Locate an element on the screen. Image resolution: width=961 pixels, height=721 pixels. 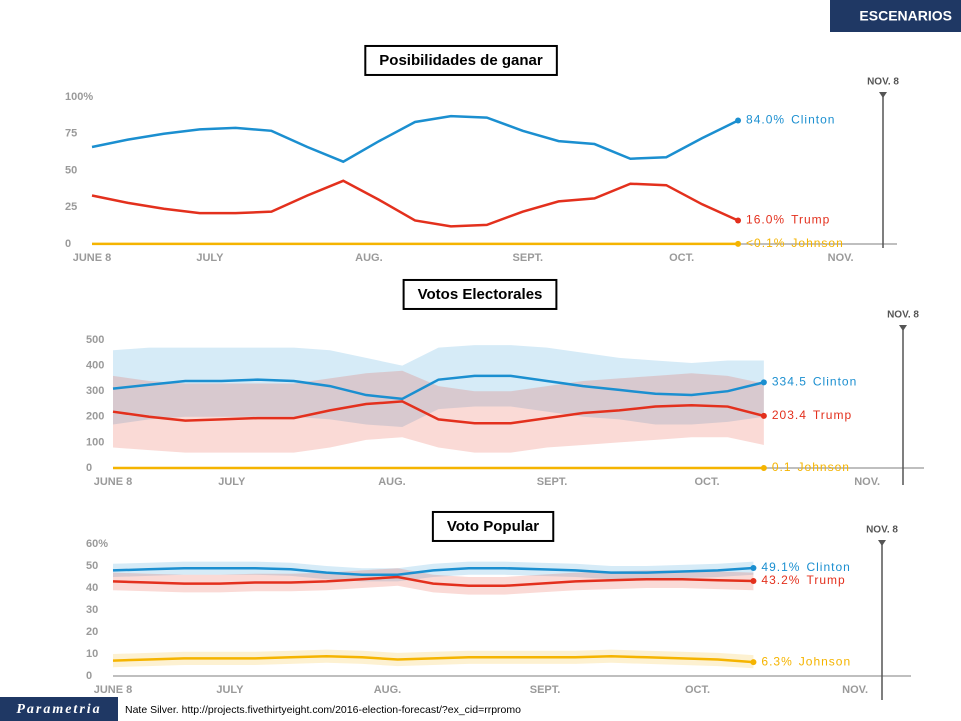
header-bar is located at coordinates (895, 16).